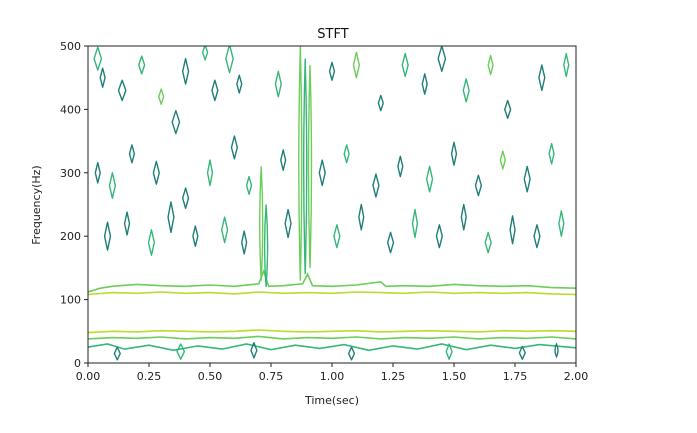  Describe the element at coordinates (70, 173) in the screenshot. I see `y-tick-label: 300` at that location.